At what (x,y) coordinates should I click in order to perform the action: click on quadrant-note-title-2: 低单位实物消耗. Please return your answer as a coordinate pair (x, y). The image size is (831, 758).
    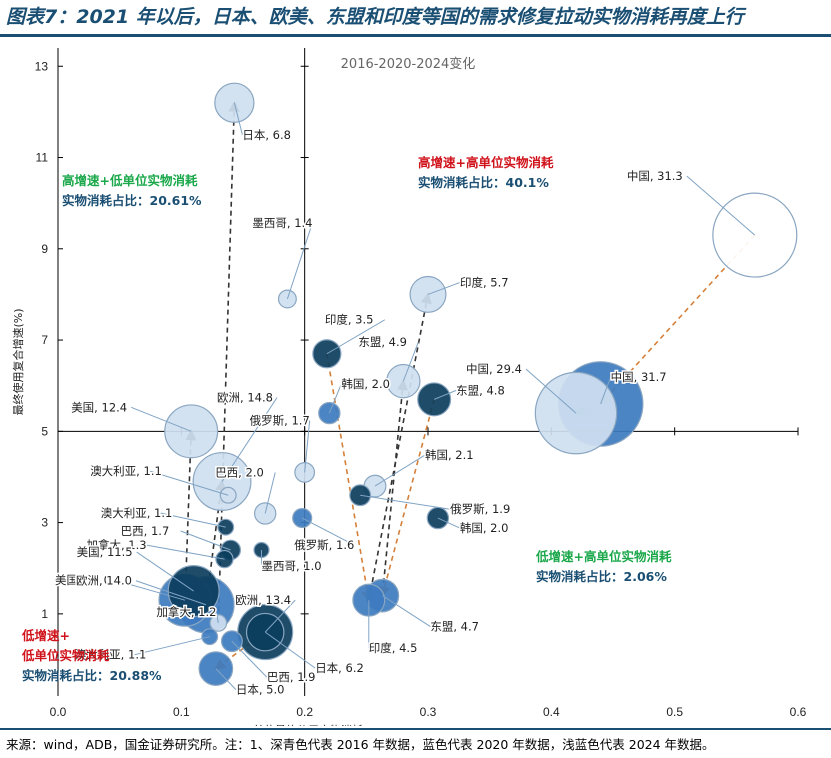
    Looking at the image, I should click on (66, 655).